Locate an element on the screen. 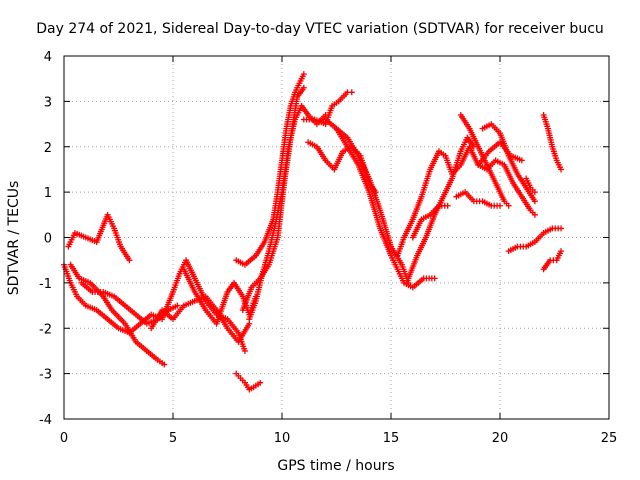 The width and height of the screenshot is (640, 480). y-tick-label: 4 is located at coordinates (48, 57).